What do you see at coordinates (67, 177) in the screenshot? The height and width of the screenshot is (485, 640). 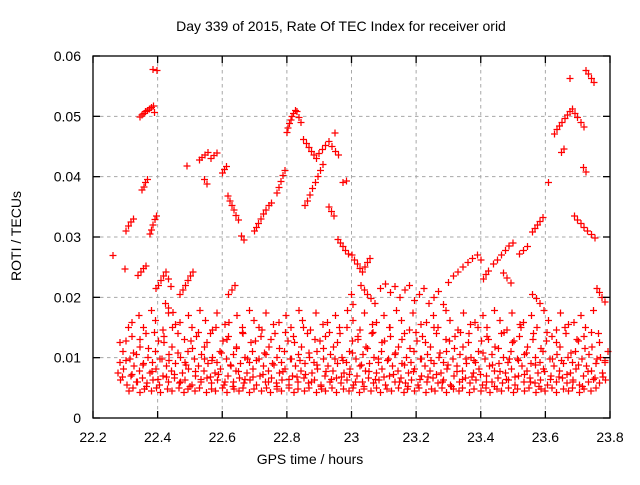 I see `y-tick-label: 0.04` at bounding box center [67, 177].